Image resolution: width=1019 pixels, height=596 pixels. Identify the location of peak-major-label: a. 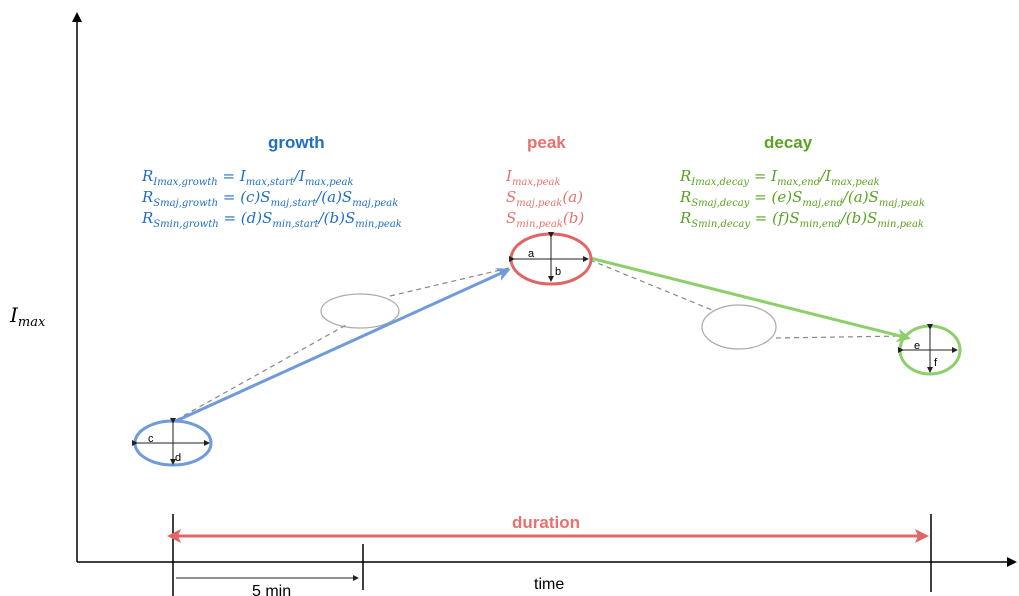
(531, 254).